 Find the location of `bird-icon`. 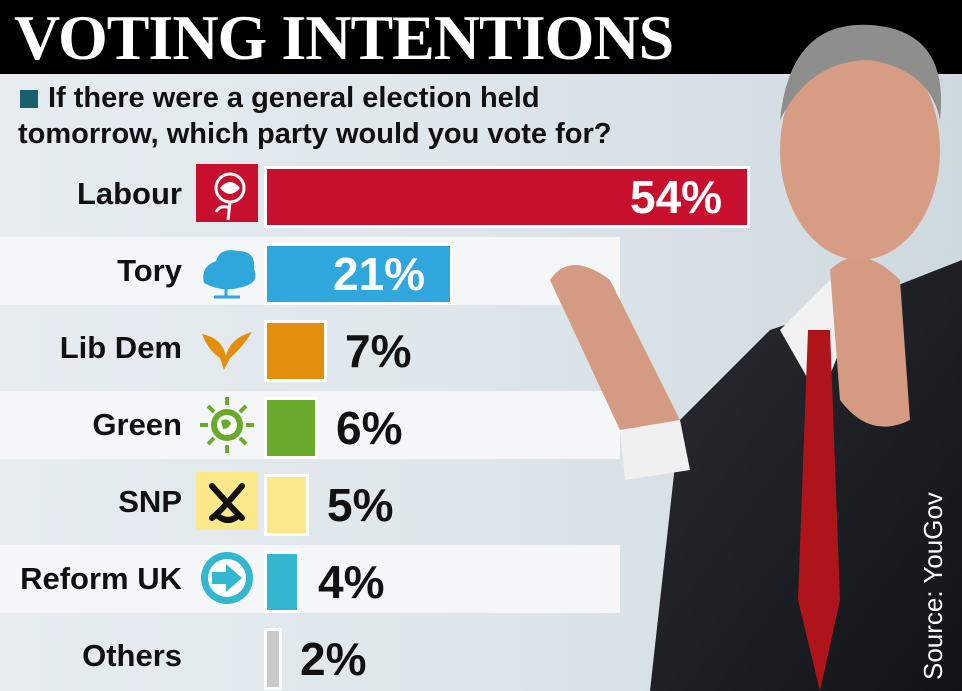

bird-icon is located at coordinates (227, 351).